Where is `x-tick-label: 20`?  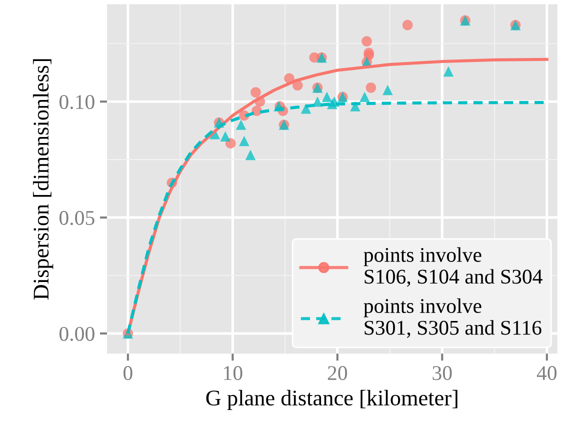 x-tick-label: 20 is located at coordinates (338, 373).